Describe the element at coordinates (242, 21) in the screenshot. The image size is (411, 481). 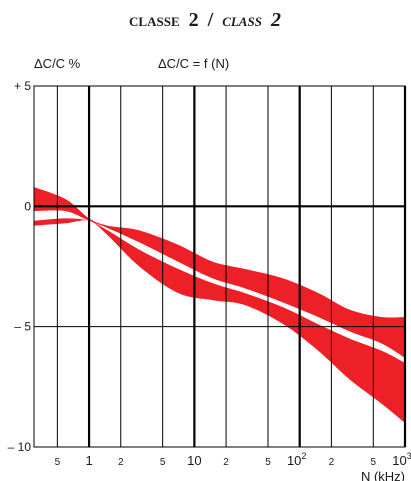
I see `title-prefix-italic: CLASS` at that location.